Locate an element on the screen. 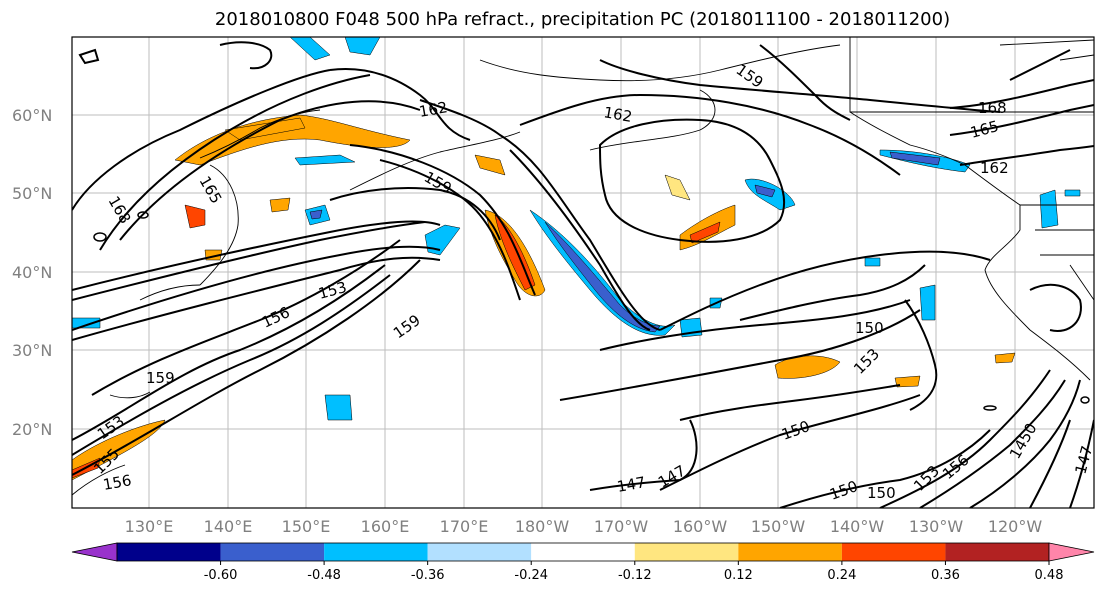 This screenshot has height=601, width=1105. colorbar-tick-label: -0.36 is located at coordinates (428, 575).